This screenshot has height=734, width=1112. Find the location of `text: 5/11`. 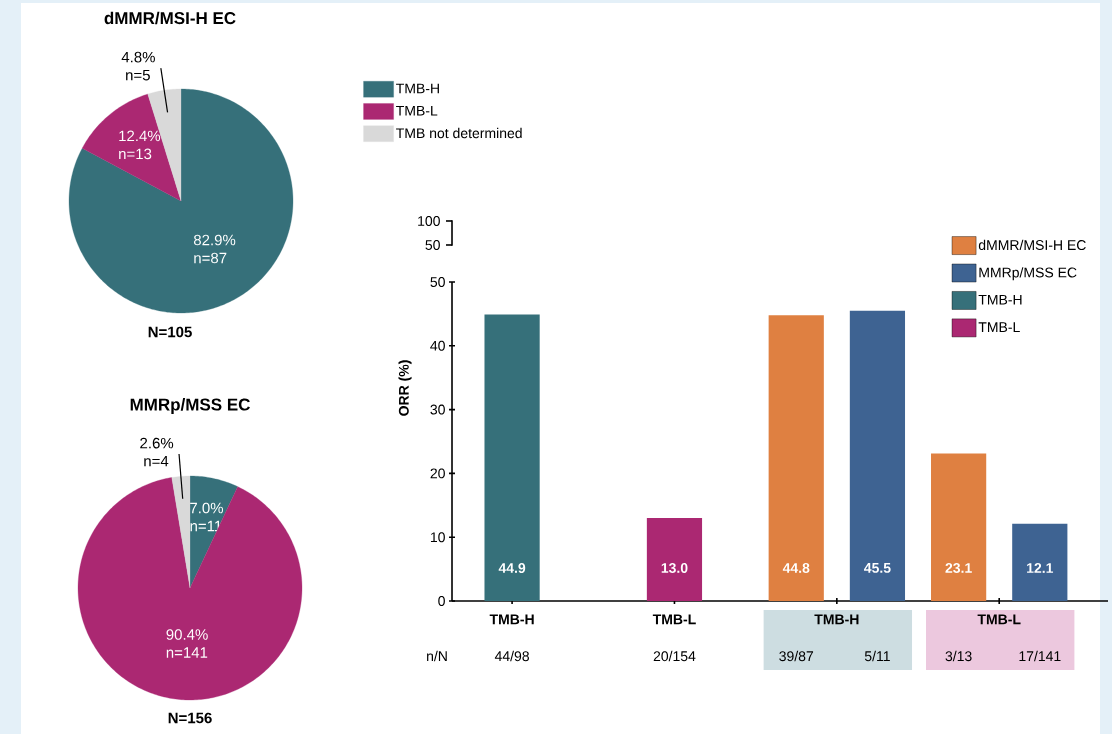

text: 5/11 is located at coordinates (877, 656).